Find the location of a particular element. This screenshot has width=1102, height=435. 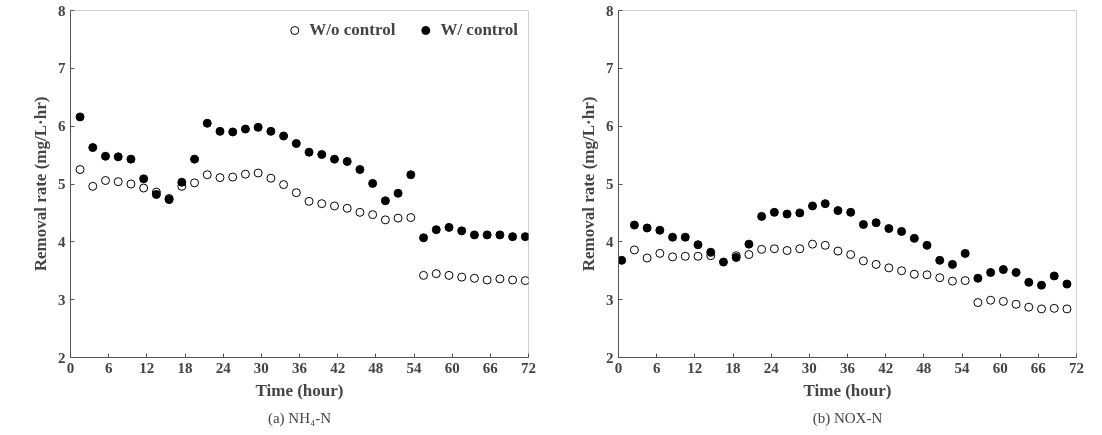

x-tick-label: 24 is located at coordinates (771, 367).